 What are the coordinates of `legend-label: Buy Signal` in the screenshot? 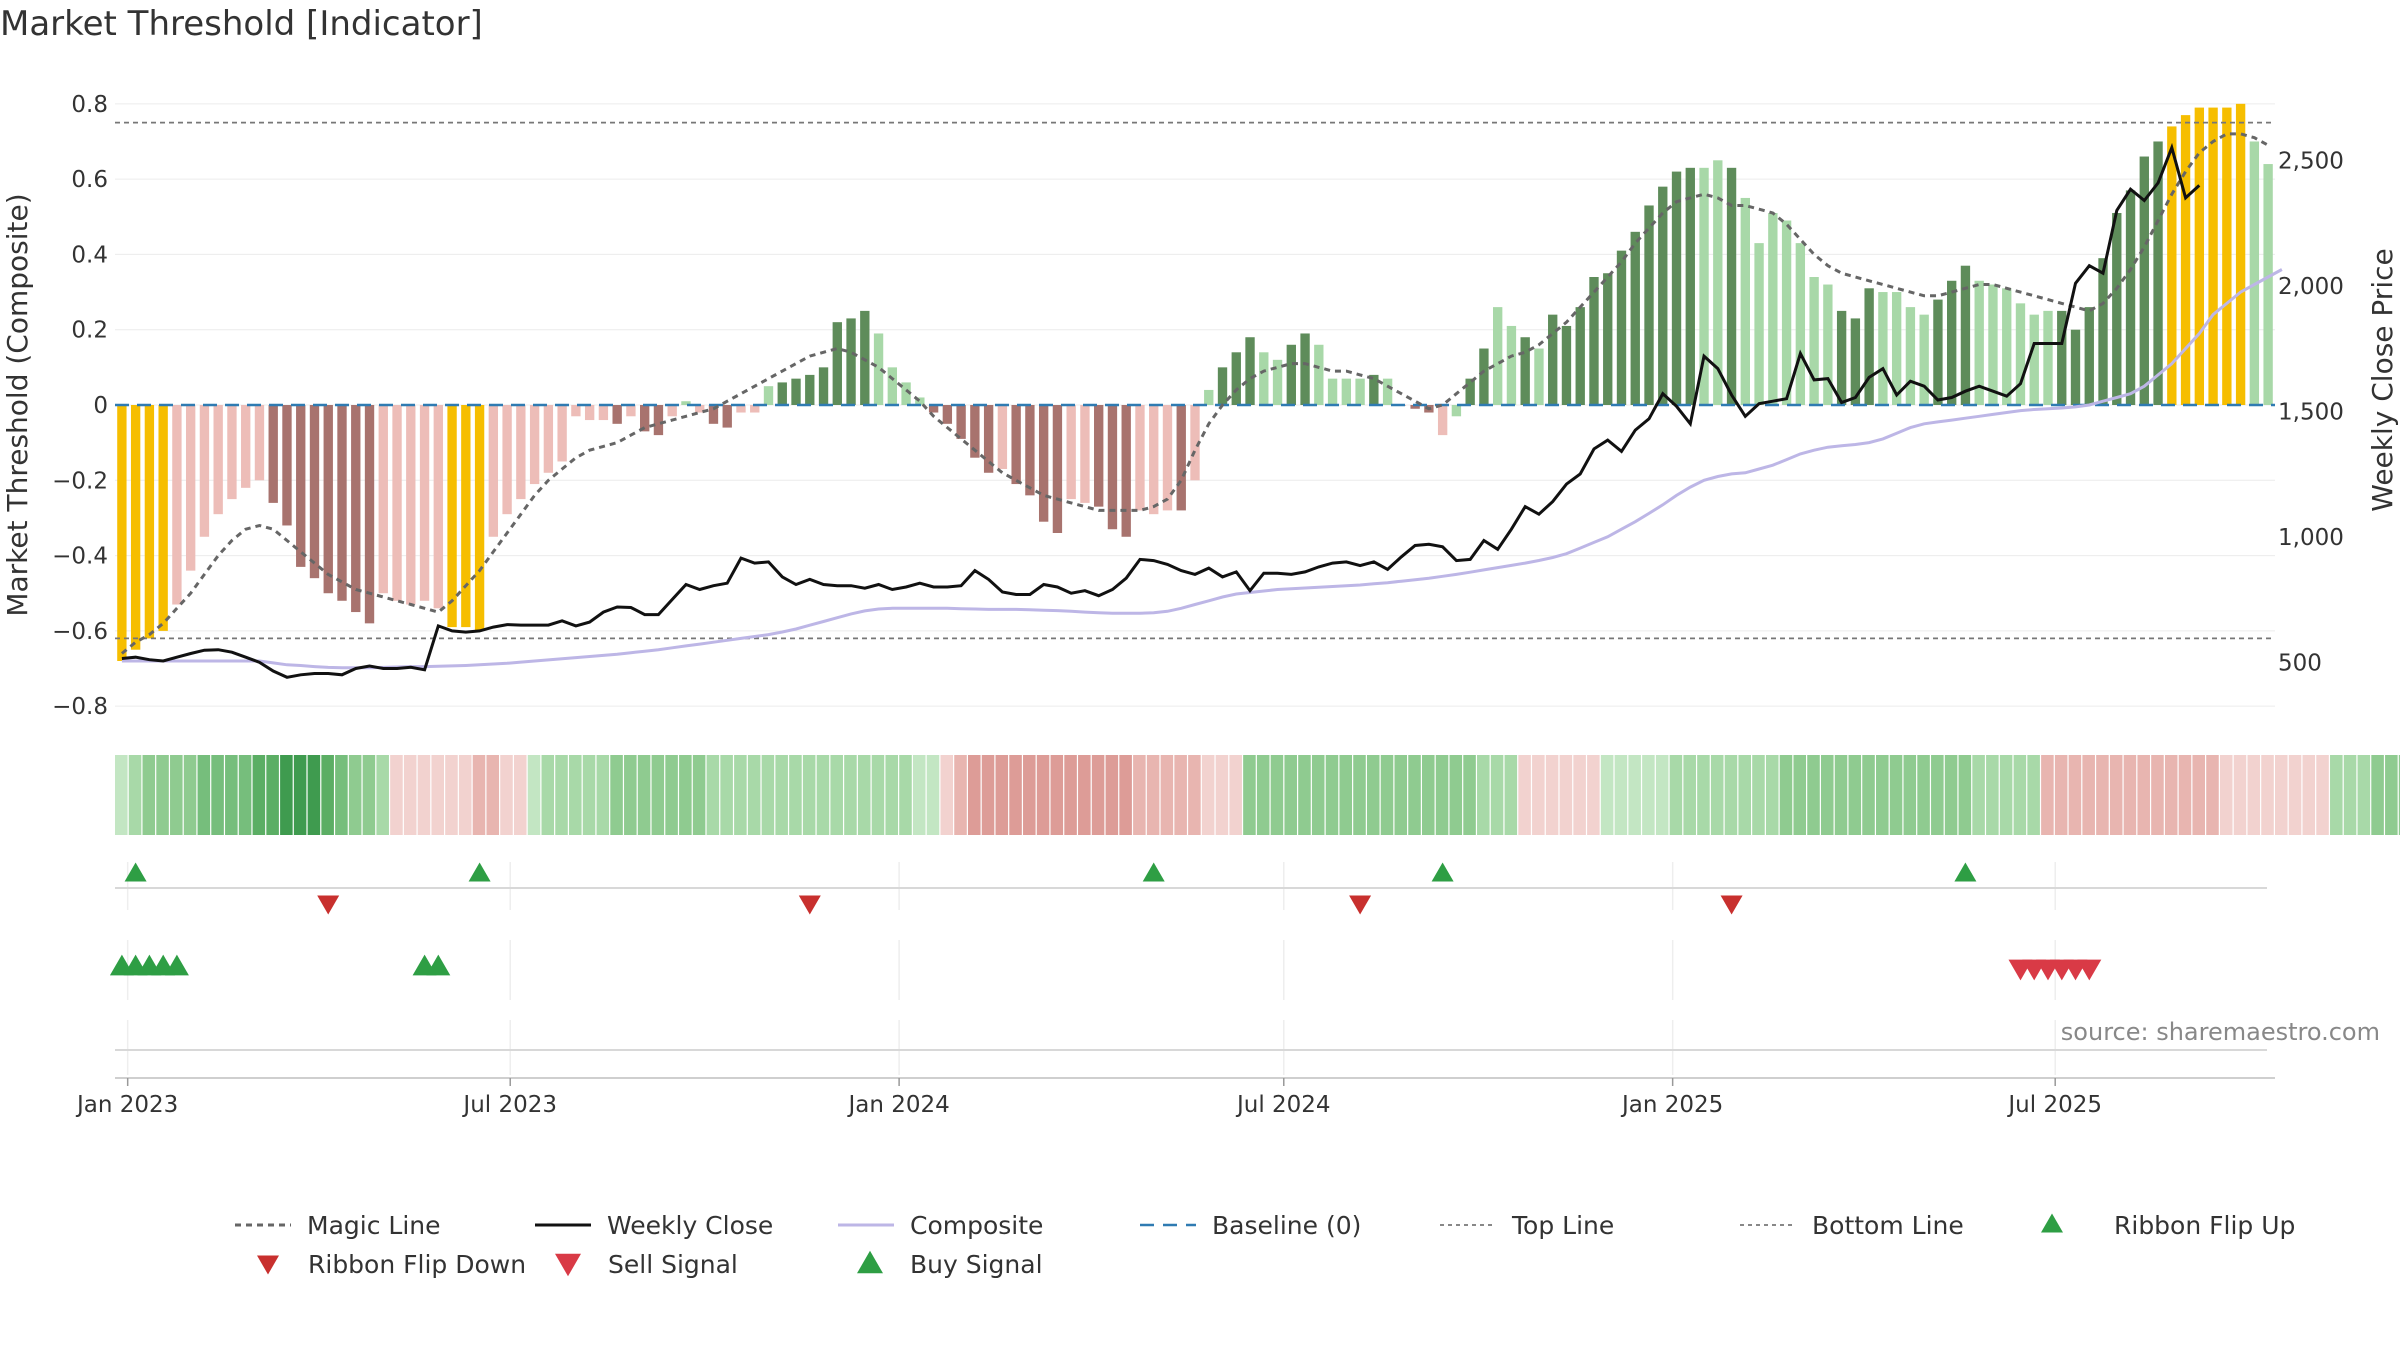 It's located at (976, 1264).